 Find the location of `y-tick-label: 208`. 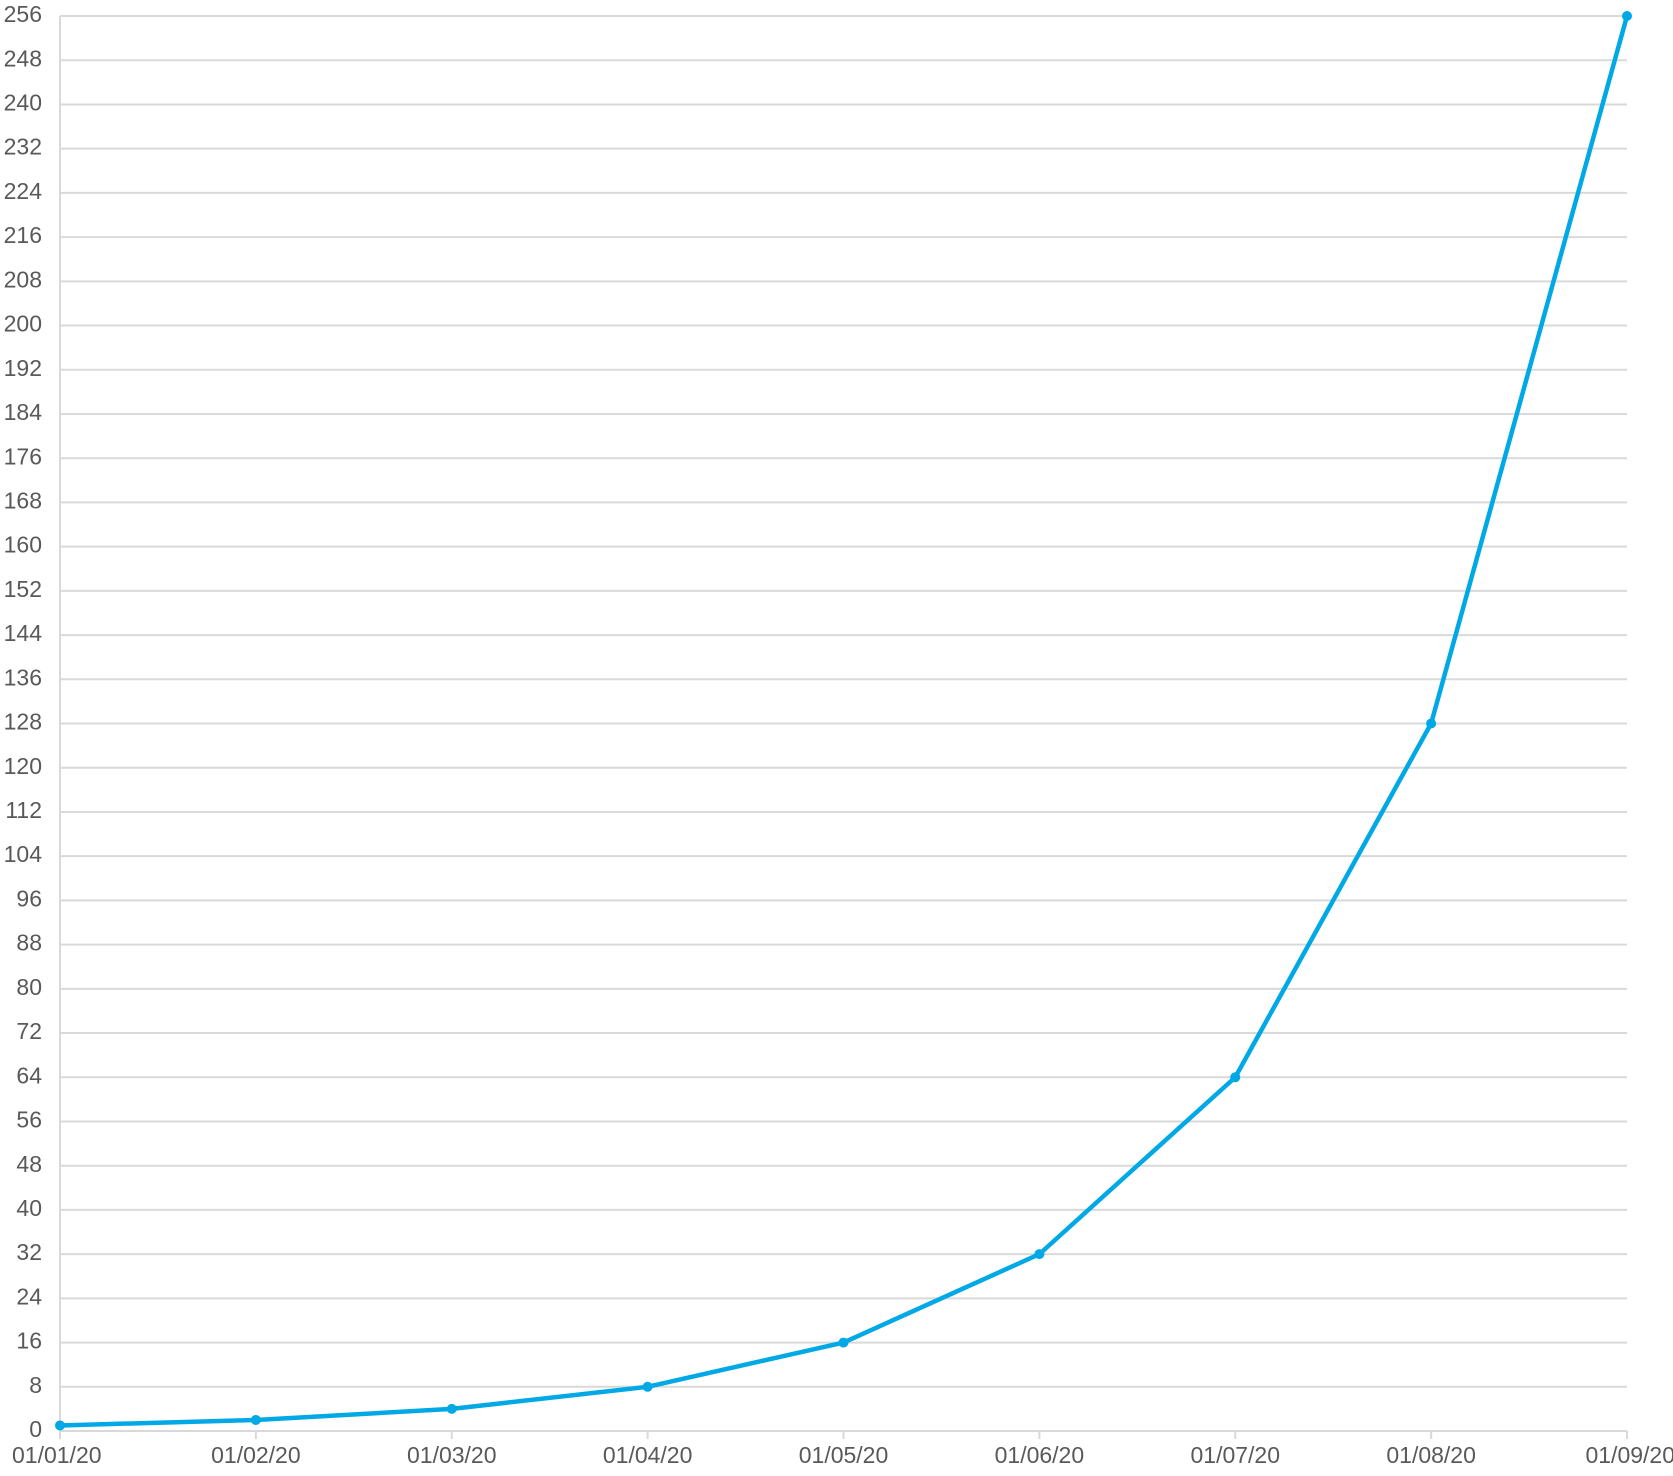

y-tick-label: 208 is located at coordinates (23, 279).